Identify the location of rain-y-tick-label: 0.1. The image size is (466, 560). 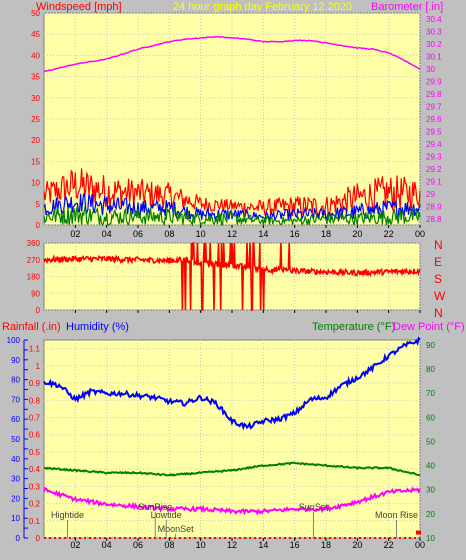
(35, 521).